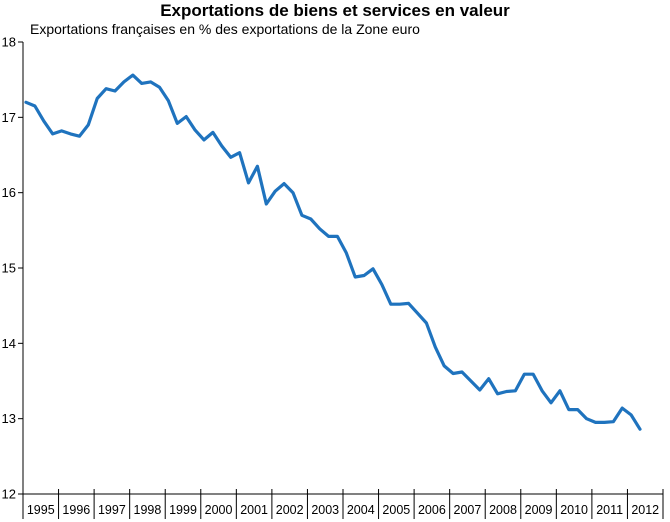  Describe the element at coordinates (9, 343) in the screenshot. I see `y-tick-label: 14` at that location.